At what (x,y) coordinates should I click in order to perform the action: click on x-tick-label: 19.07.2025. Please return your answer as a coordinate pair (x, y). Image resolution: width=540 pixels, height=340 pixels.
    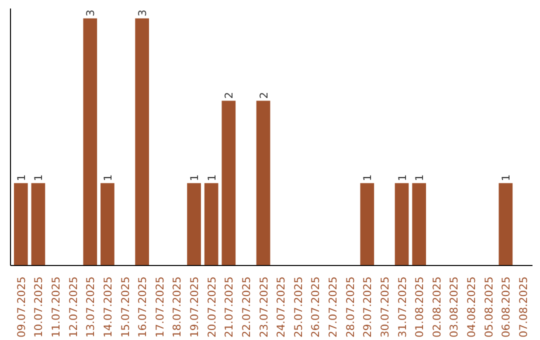
    Looking at the image, I should click on (195, 307).